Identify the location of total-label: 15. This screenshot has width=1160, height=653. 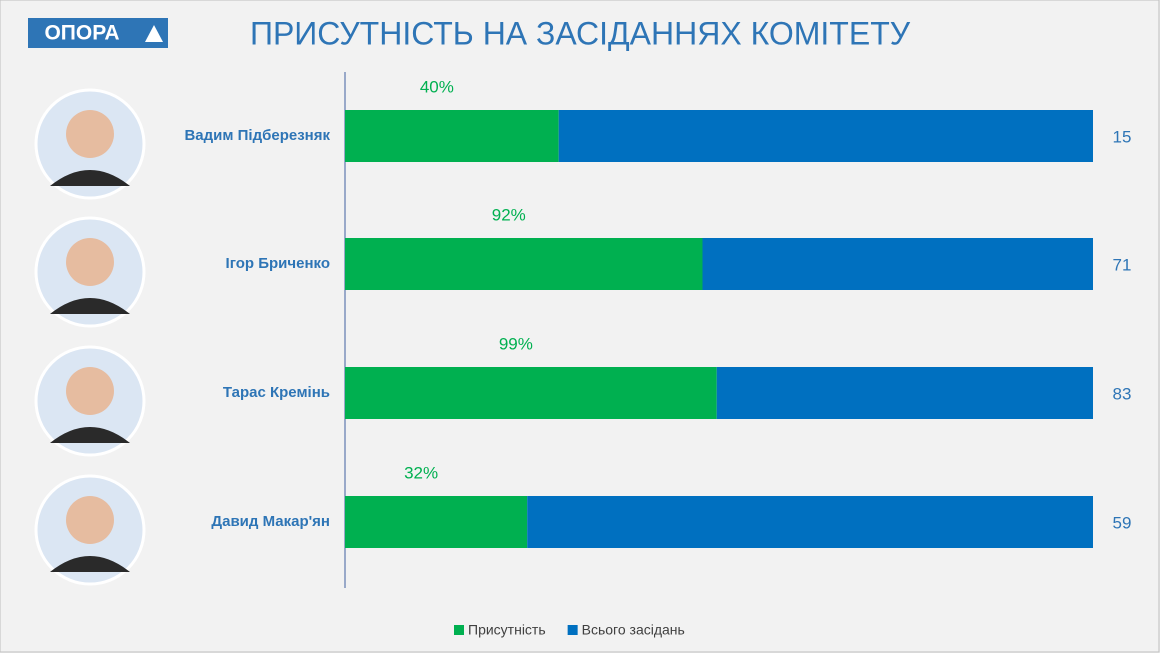
(1122, 136).